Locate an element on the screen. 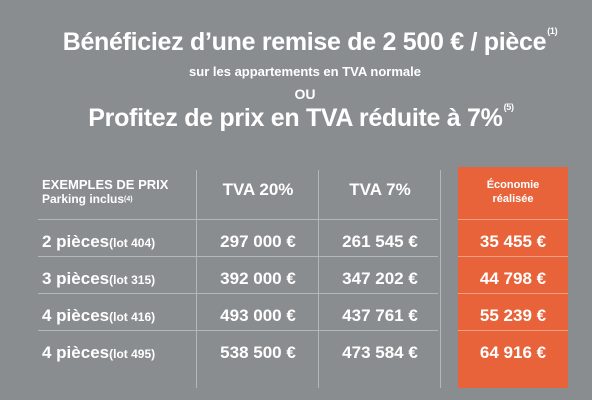 The height and width of the screenshot is (400, 592). economie-value: 64 916 € is located at coordinates (513, 352).